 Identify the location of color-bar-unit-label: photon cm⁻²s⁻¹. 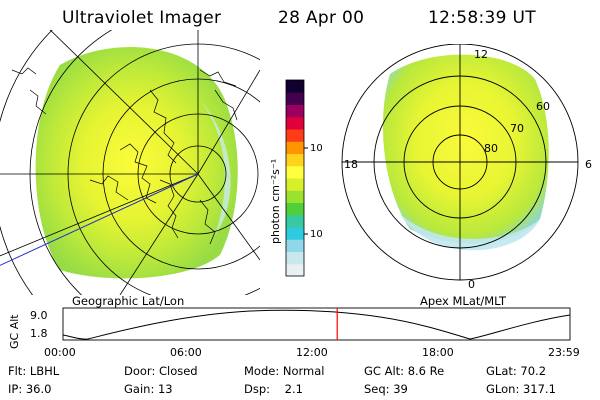
(275, 201).